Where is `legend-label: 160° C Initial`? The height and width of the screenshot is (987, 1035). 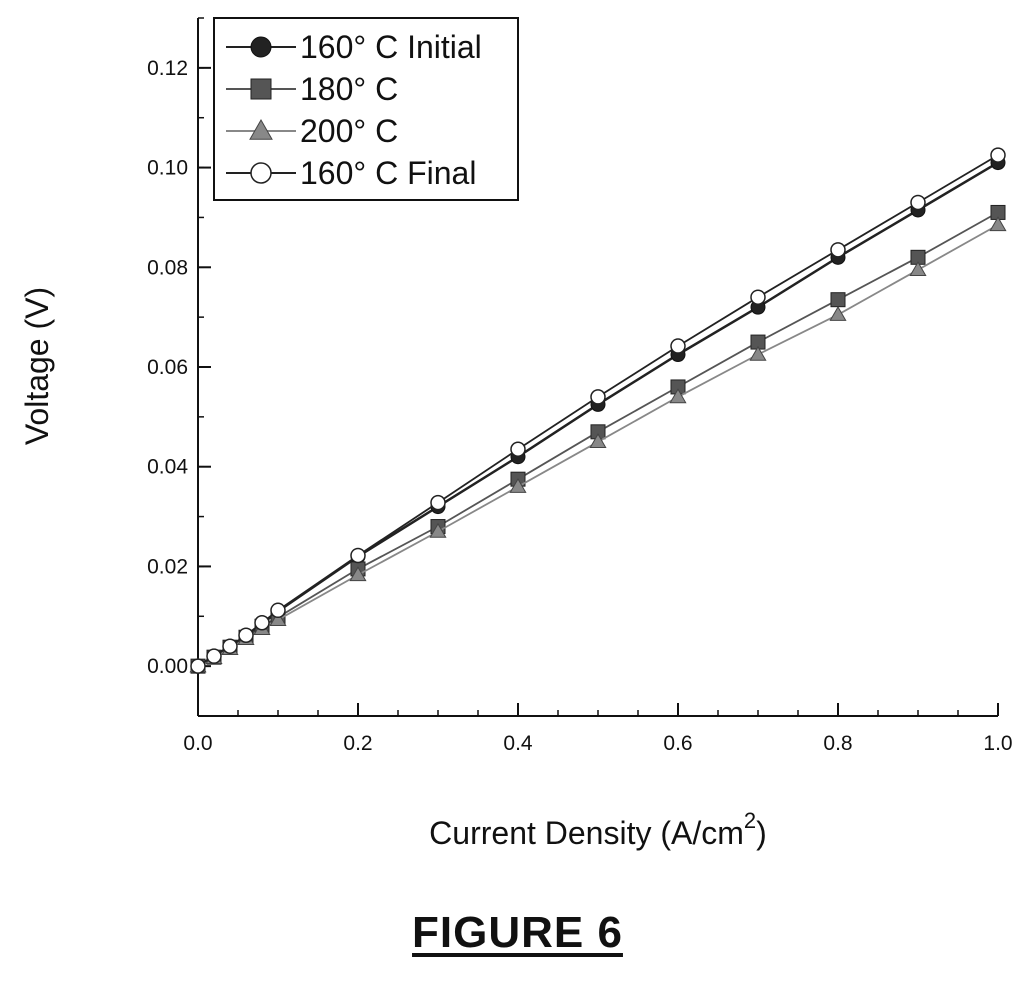
legend-label: 160° C Initial is located at coordinates (391, 47).